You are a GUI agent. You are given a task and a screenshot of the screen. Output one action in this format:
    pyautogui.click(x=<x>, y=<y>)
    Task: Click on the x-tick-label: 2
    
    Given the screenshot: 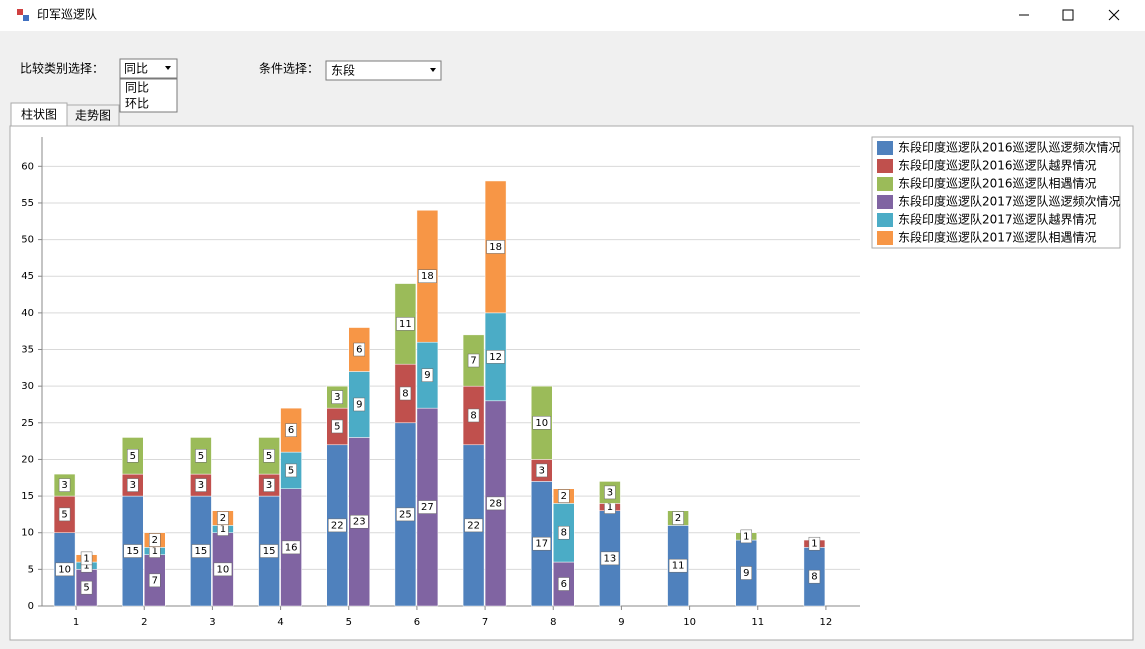 What is the action you would take?
    pyautogui.click(x=144, y=622)
    